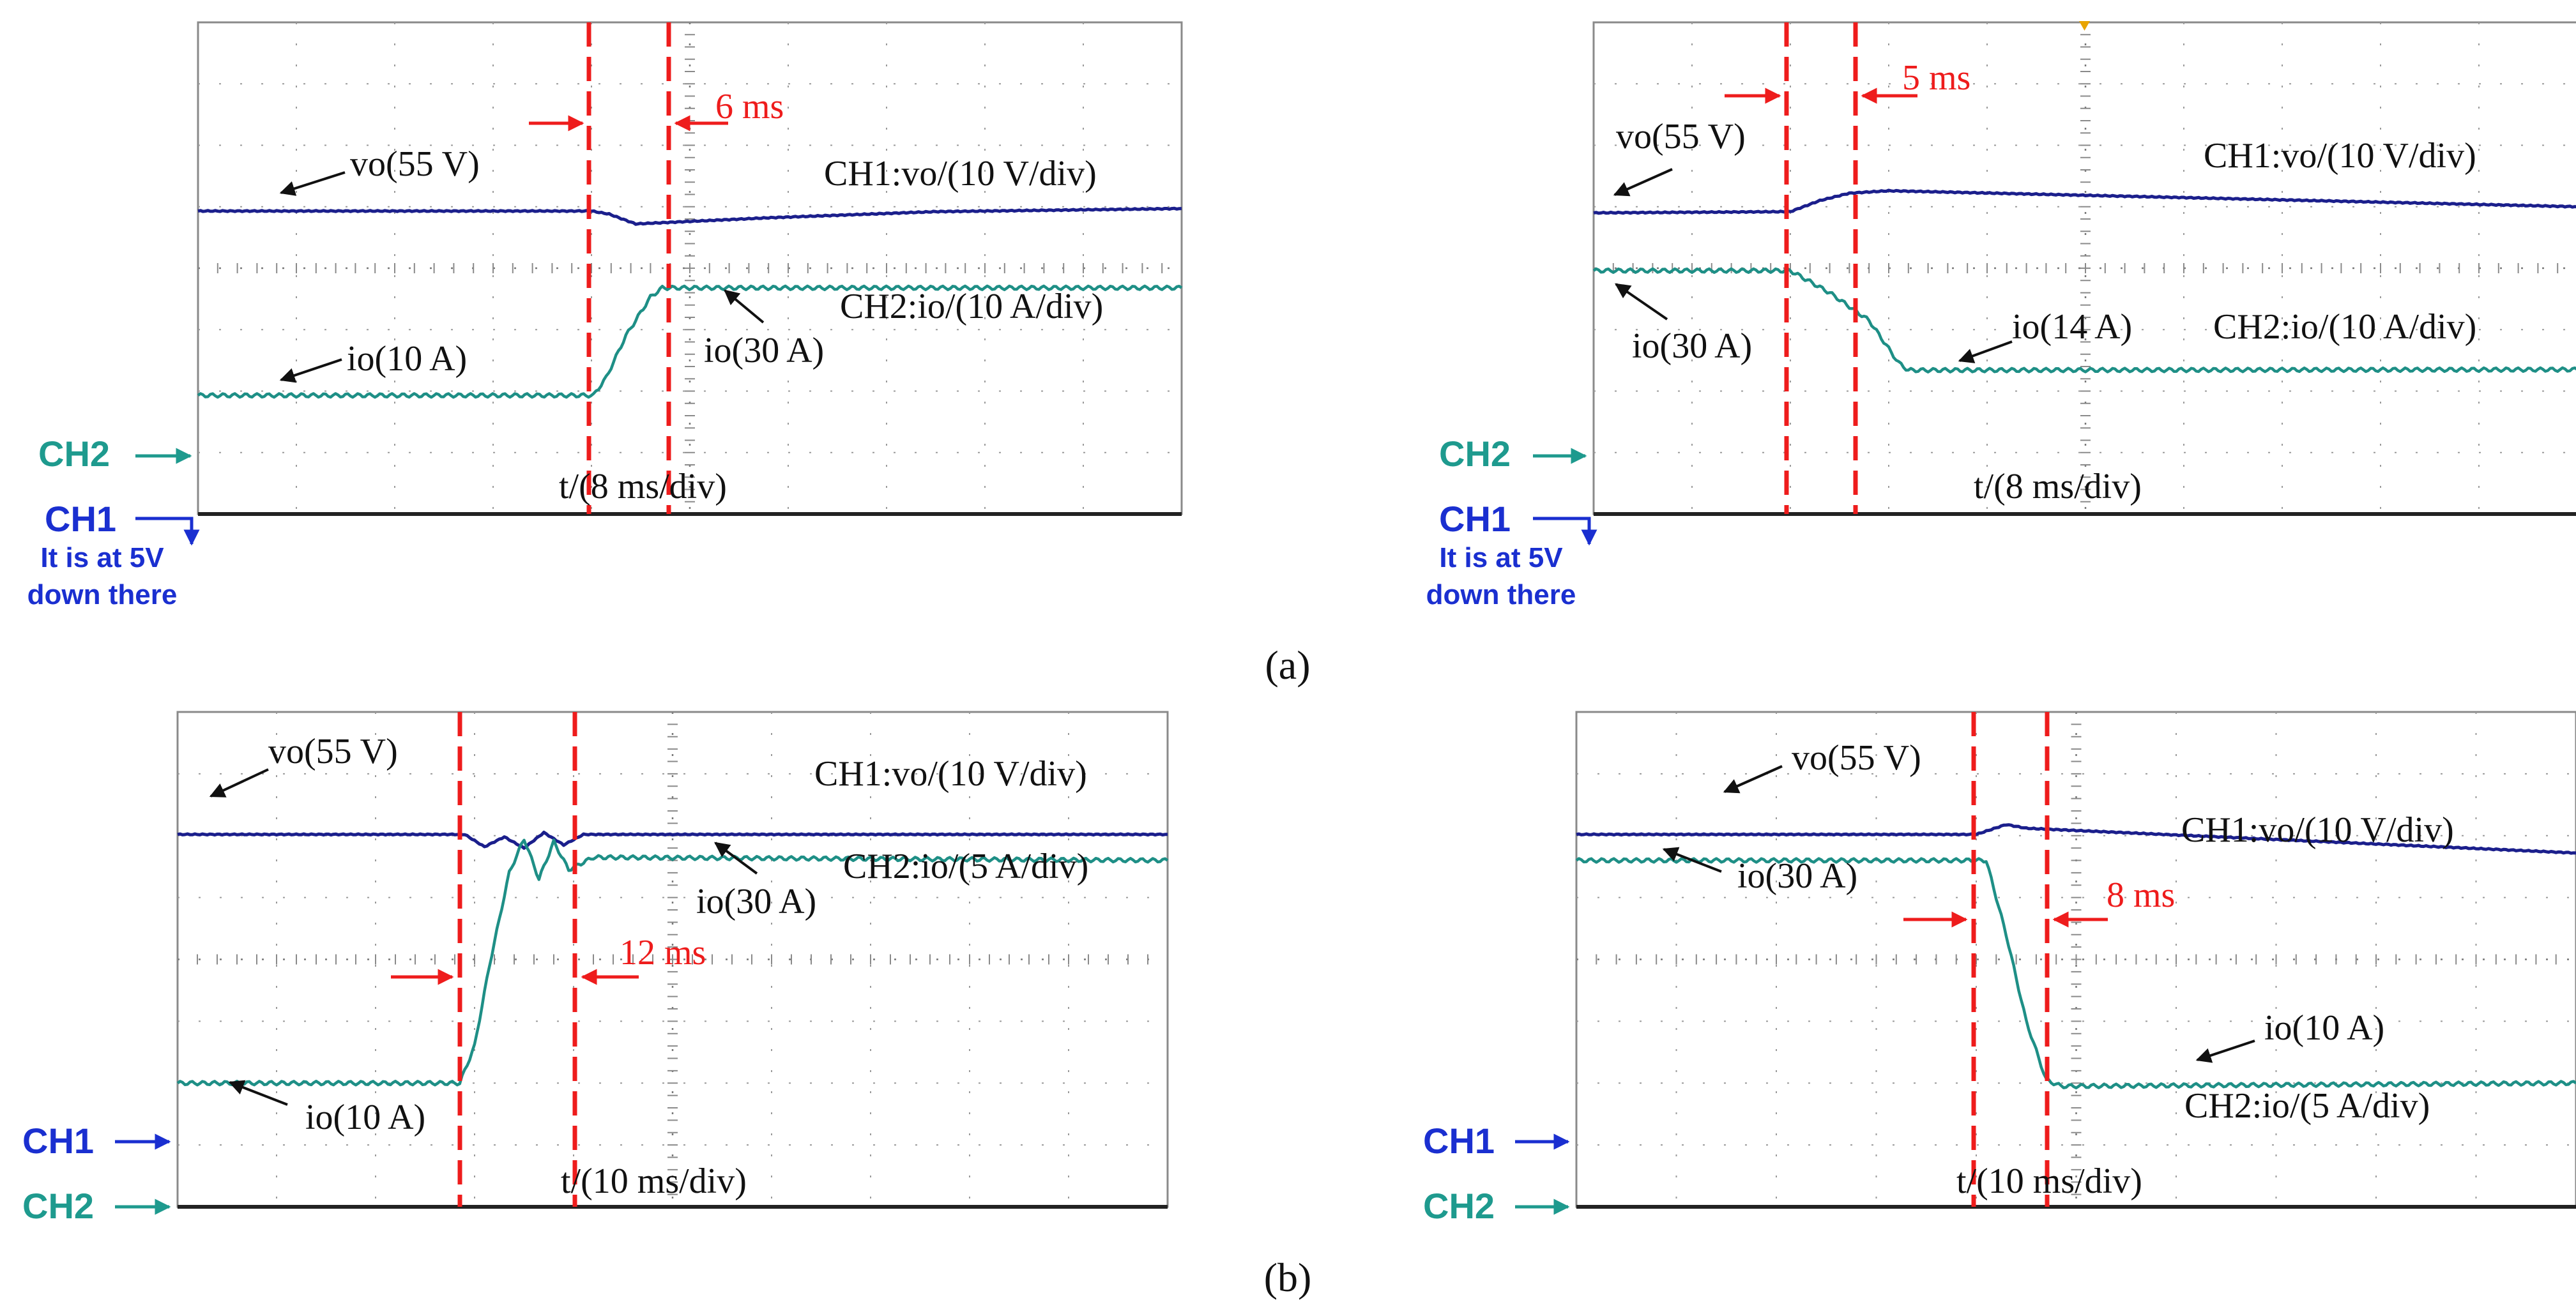 Image resolution: width=2576 pixels, height=1316 pixels. I want to click on io-end-label: io(10 A), so click(2324, 1028).